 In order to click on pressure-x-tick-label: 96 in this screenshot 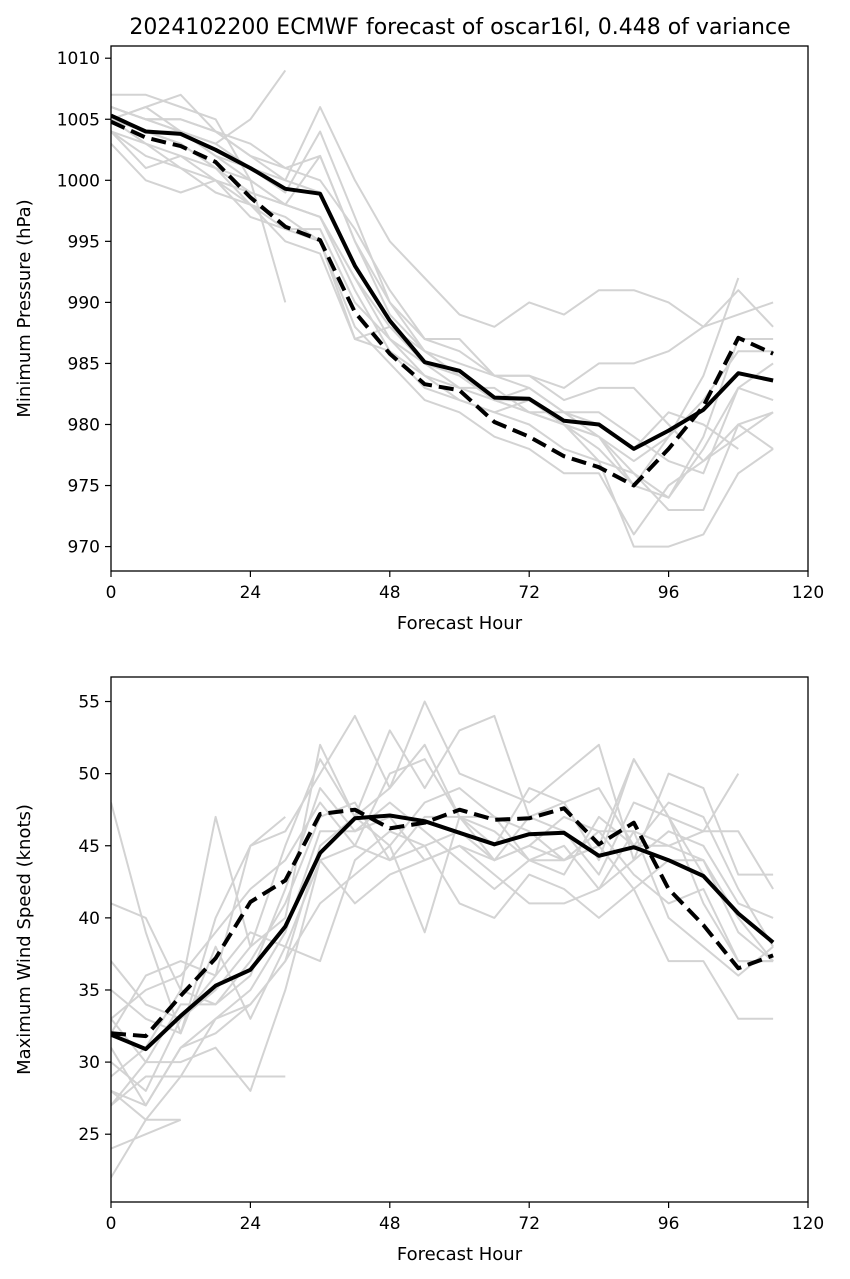, I will do `click(669, 593)`.